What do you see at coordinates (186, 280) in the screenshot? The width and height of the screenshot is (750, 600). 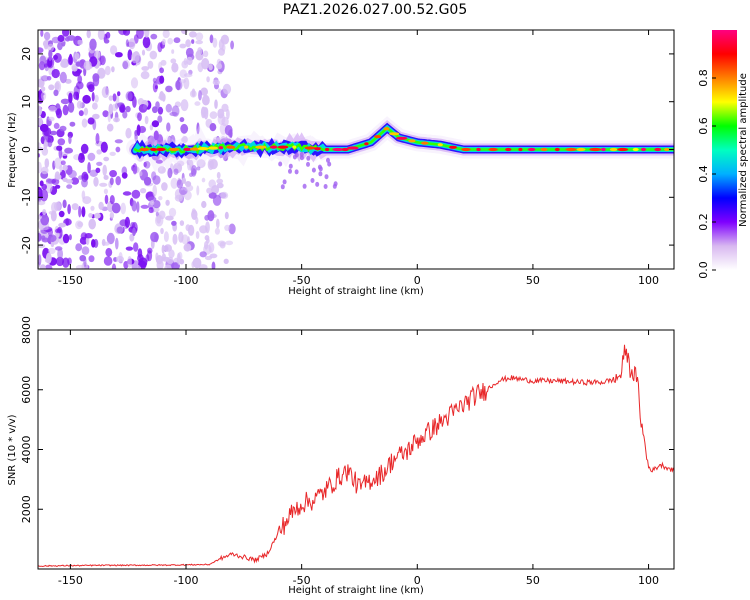 I see `spectrogram-x-tick-label: -100` at bounding box center [186, 280].